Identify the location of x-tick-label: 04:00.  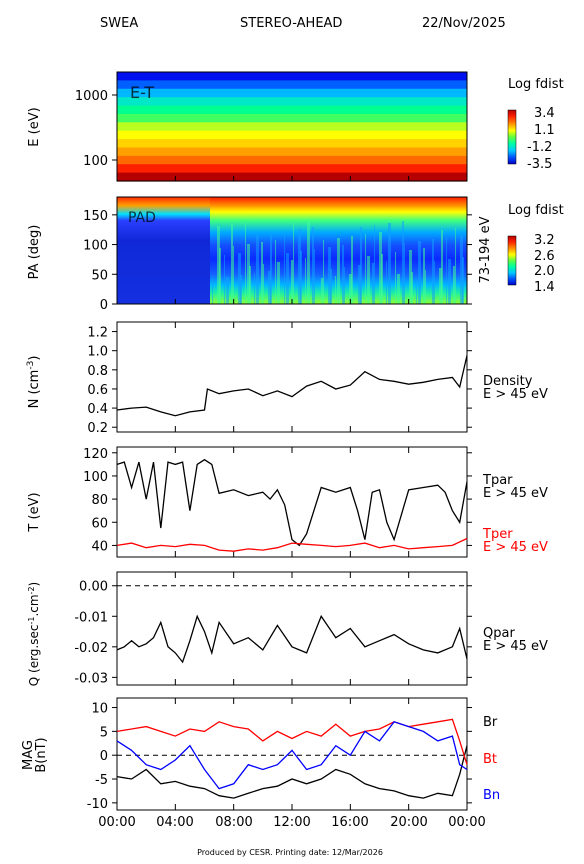
(174, 822).